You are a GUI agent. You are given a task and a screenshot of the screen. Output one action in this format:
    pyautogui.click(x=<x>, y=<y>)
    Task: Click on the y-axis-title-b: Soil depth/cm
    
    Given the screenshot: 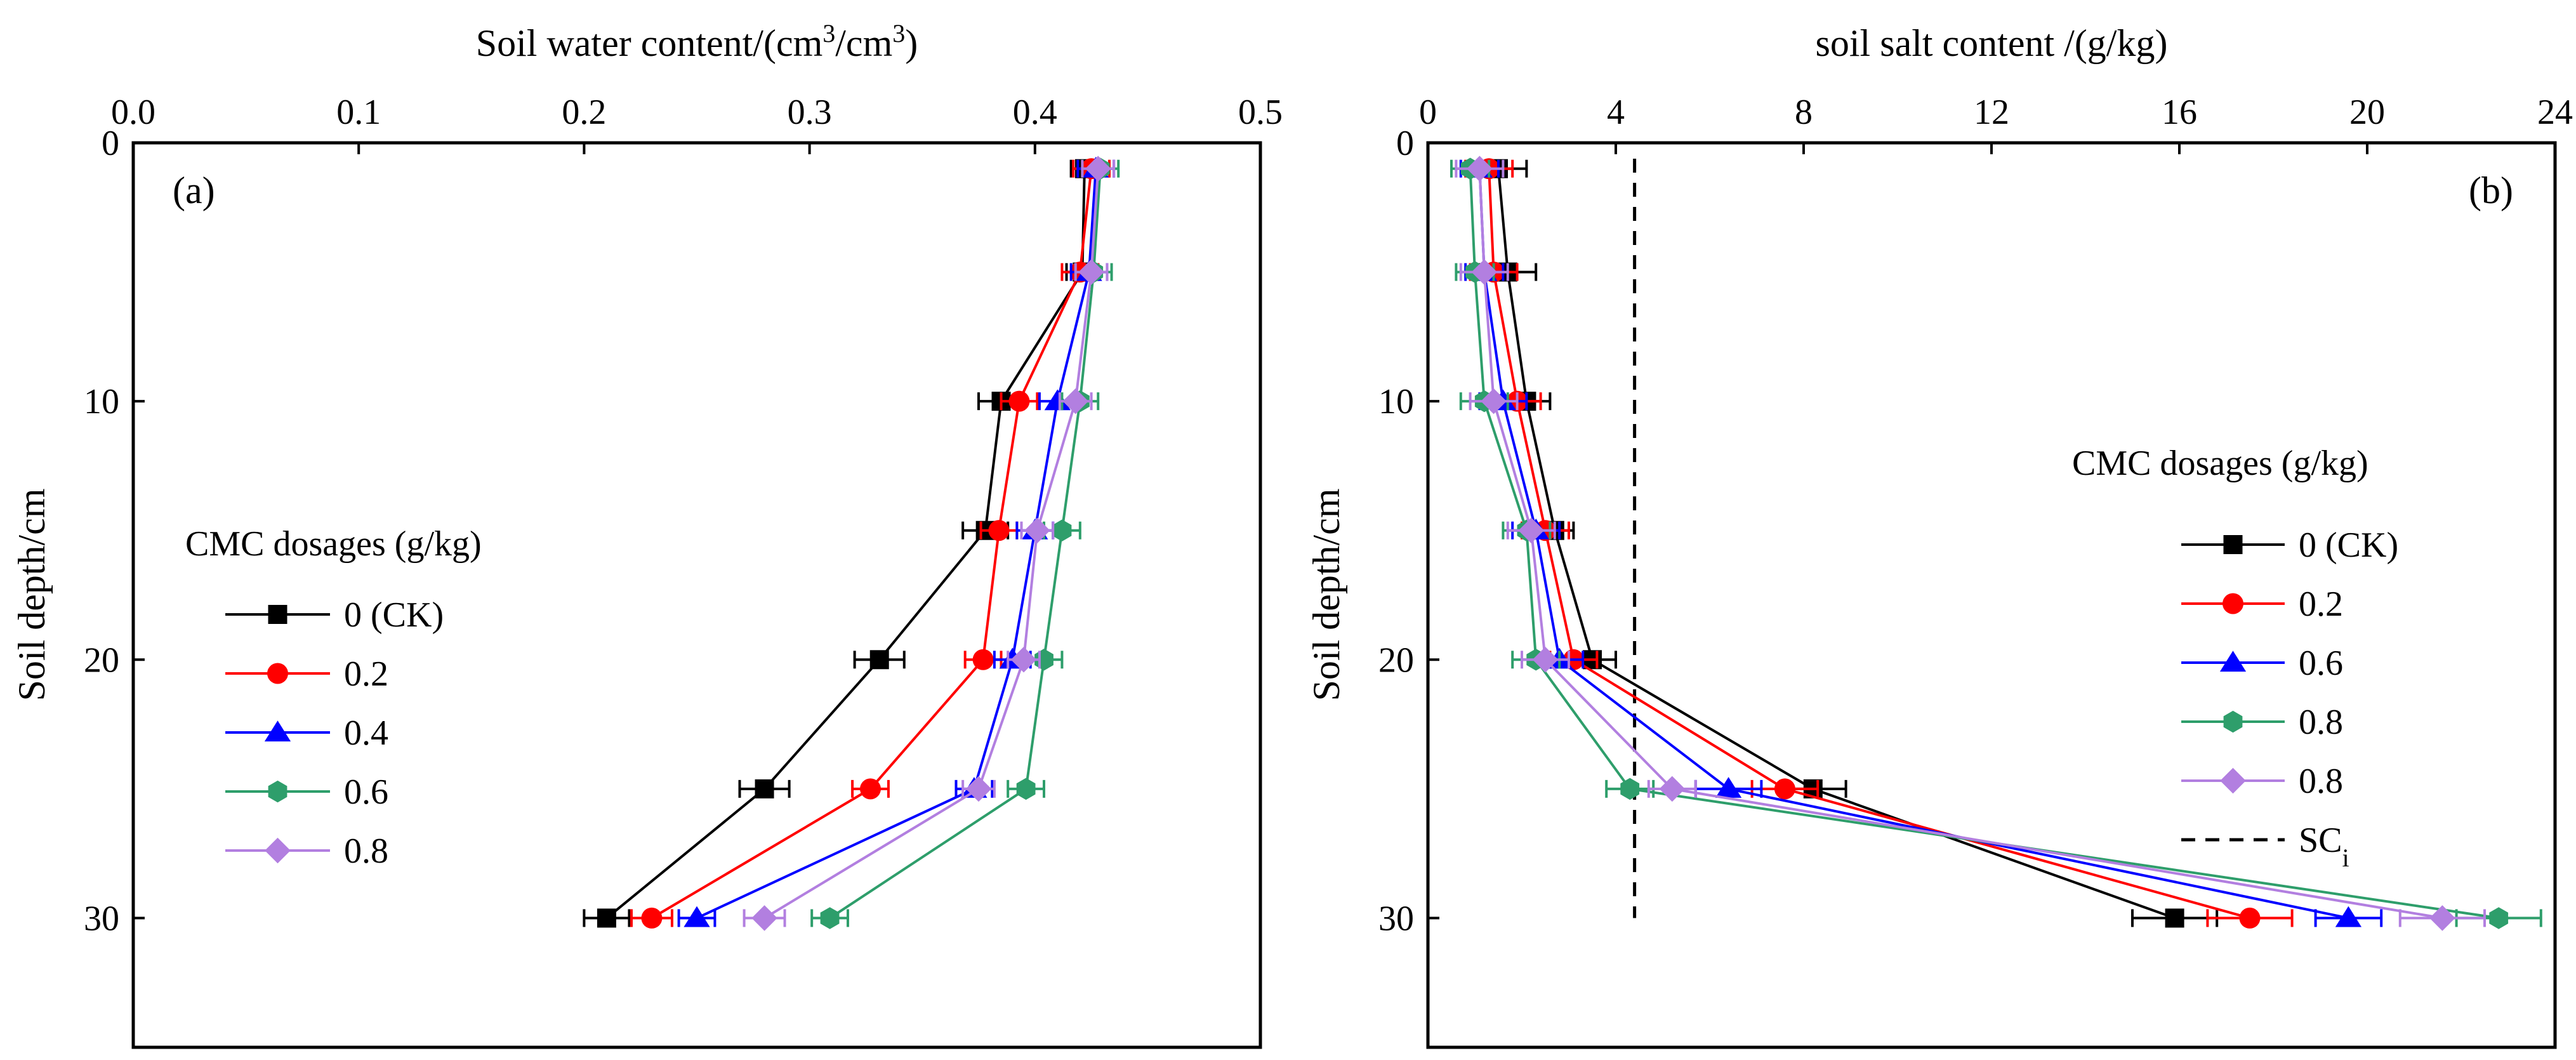 What is the action you would take?
    pyautogui.click(x=1326, y=595)
    